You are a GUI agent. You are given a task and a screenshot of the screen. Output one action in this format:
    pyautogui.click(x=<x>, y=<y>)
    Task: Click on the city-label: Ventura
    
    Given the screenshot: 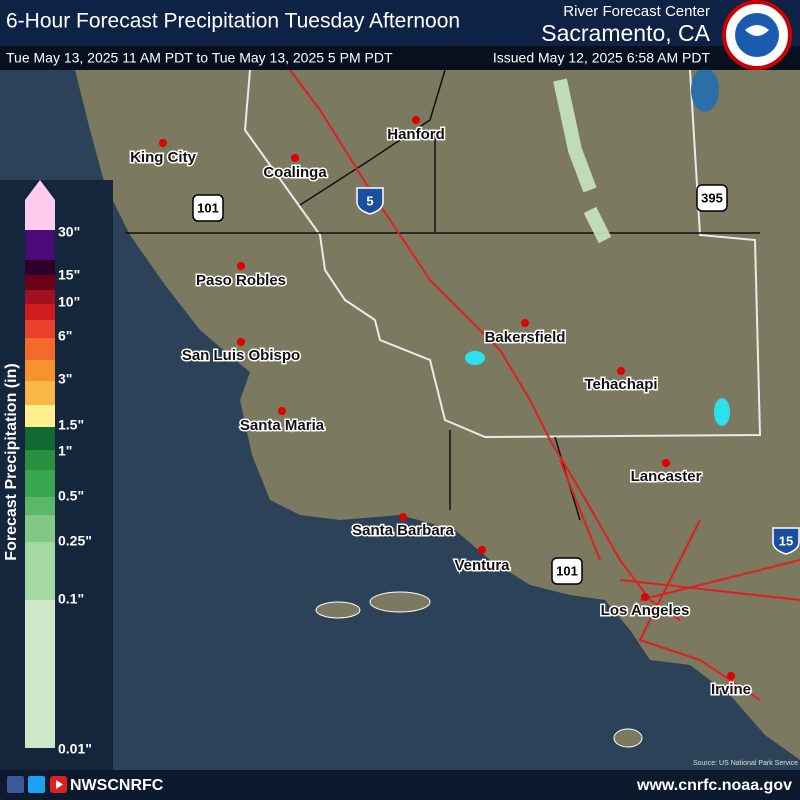 What is the action you would take?
    pyautogui.click(x=482, y=565)
    